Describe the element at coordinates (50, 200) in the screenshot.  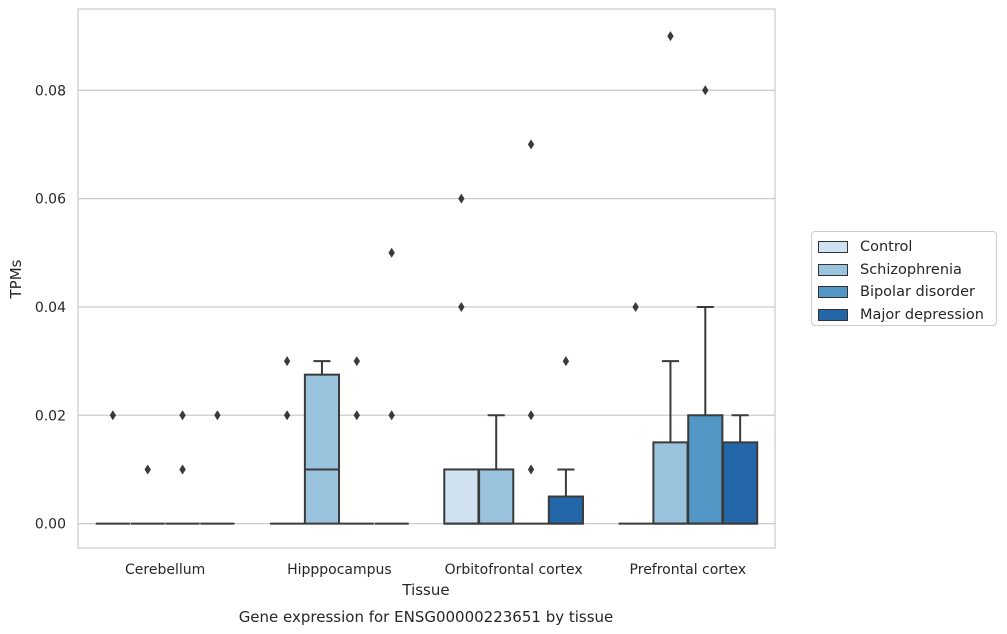
I see `y-tick-label: 0.06` at that location.